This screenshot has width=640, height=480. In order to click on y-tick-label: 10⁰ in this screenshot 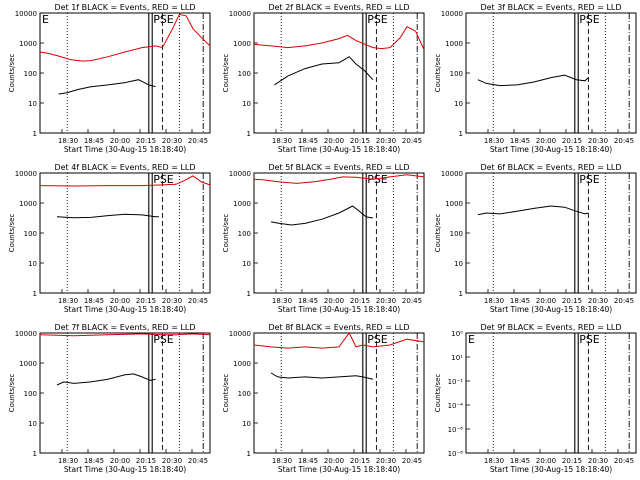, I will do `click(457, 334)`.